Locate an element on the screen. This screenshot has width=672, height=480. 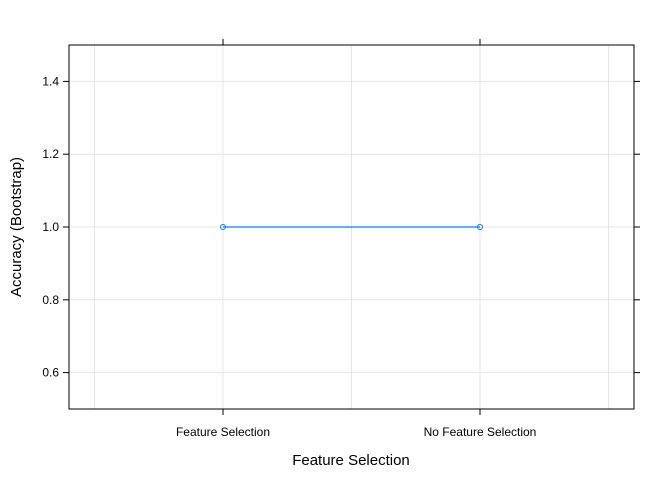
data-layer is located at coordinates (351, 227).